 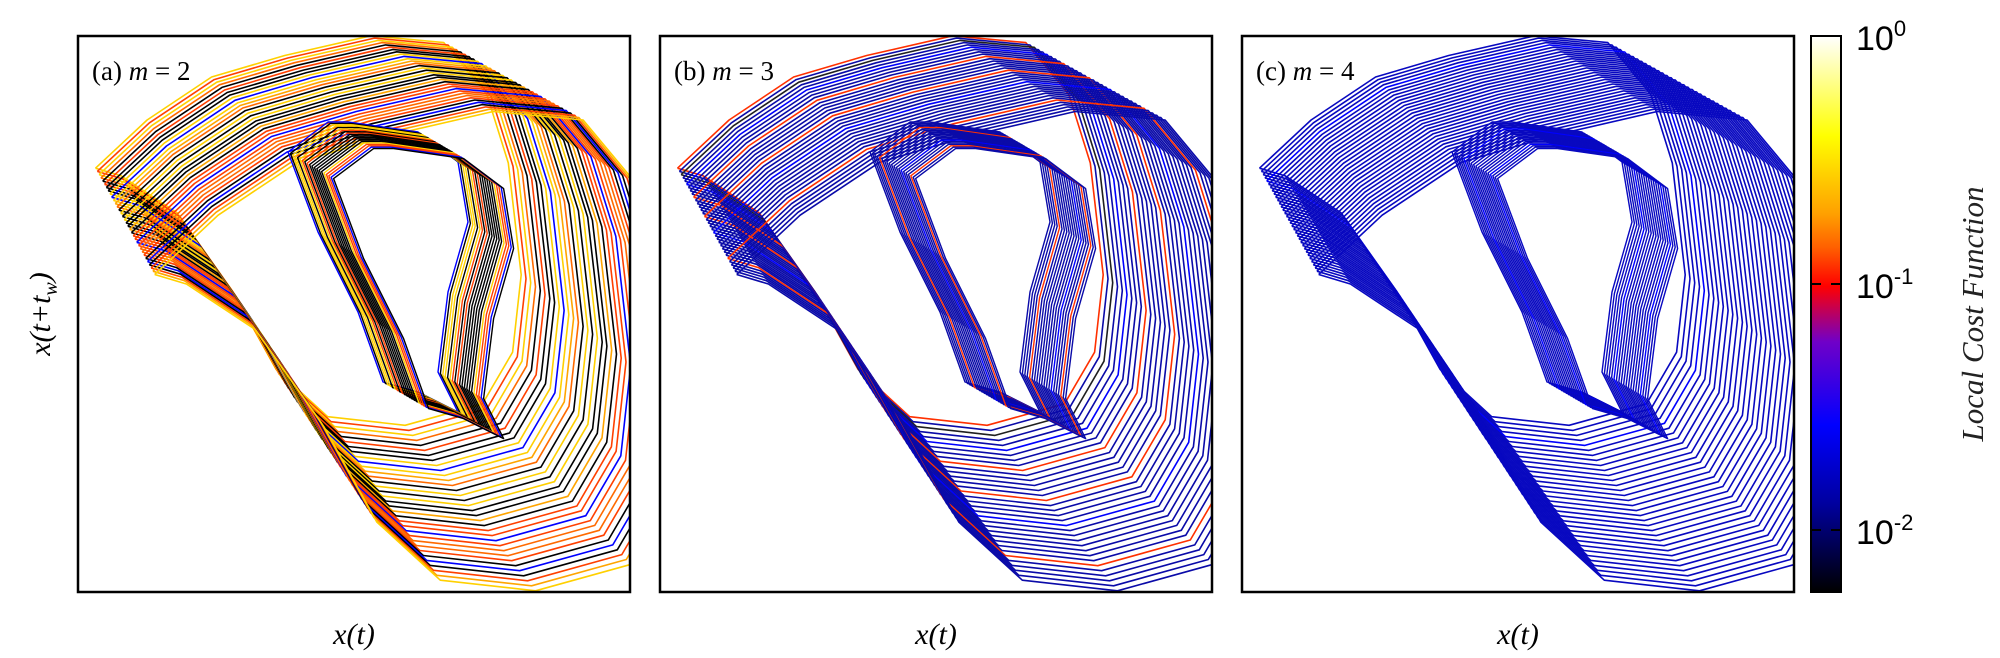 I want to click on panel-a-xlabel: x(t), so click(x=353, y=634).